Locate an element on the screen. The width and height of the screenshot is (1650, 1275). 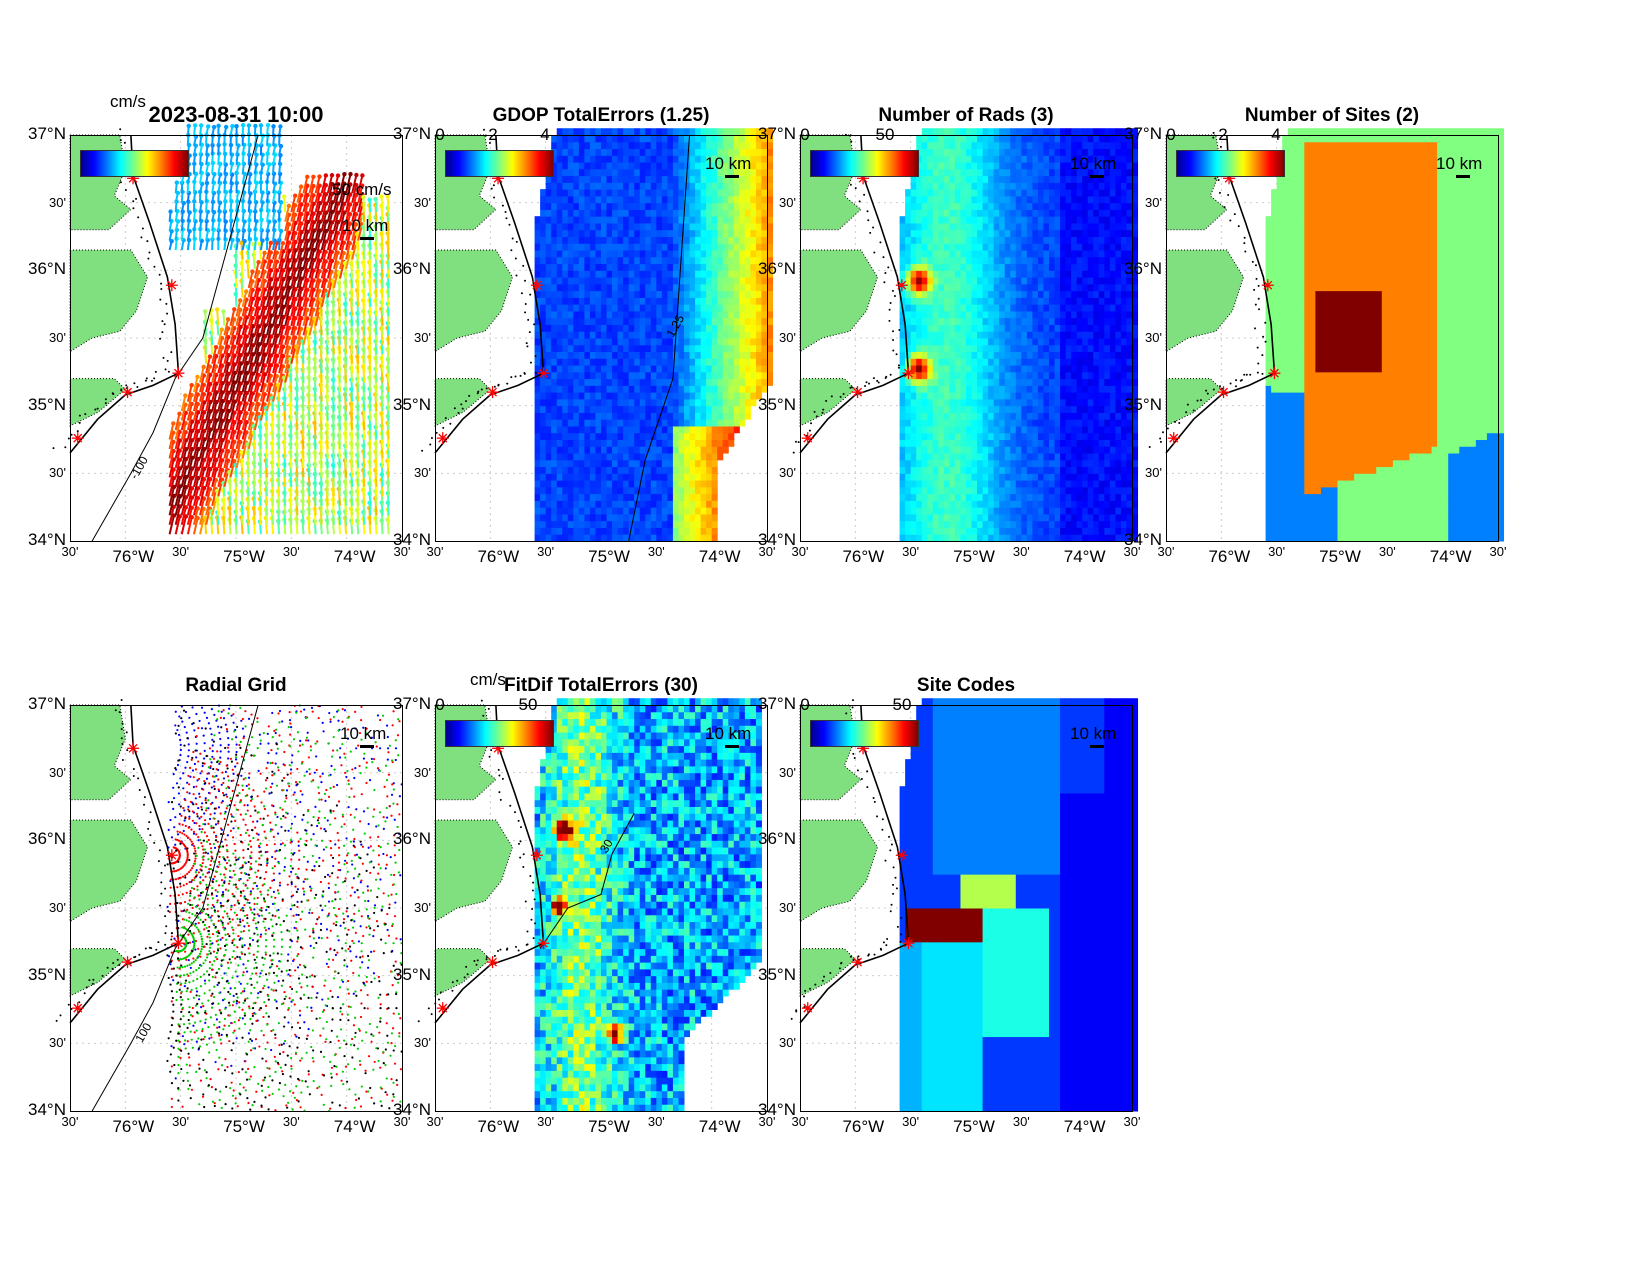
map-canvas: -100 is located at coordinates (227, 332).